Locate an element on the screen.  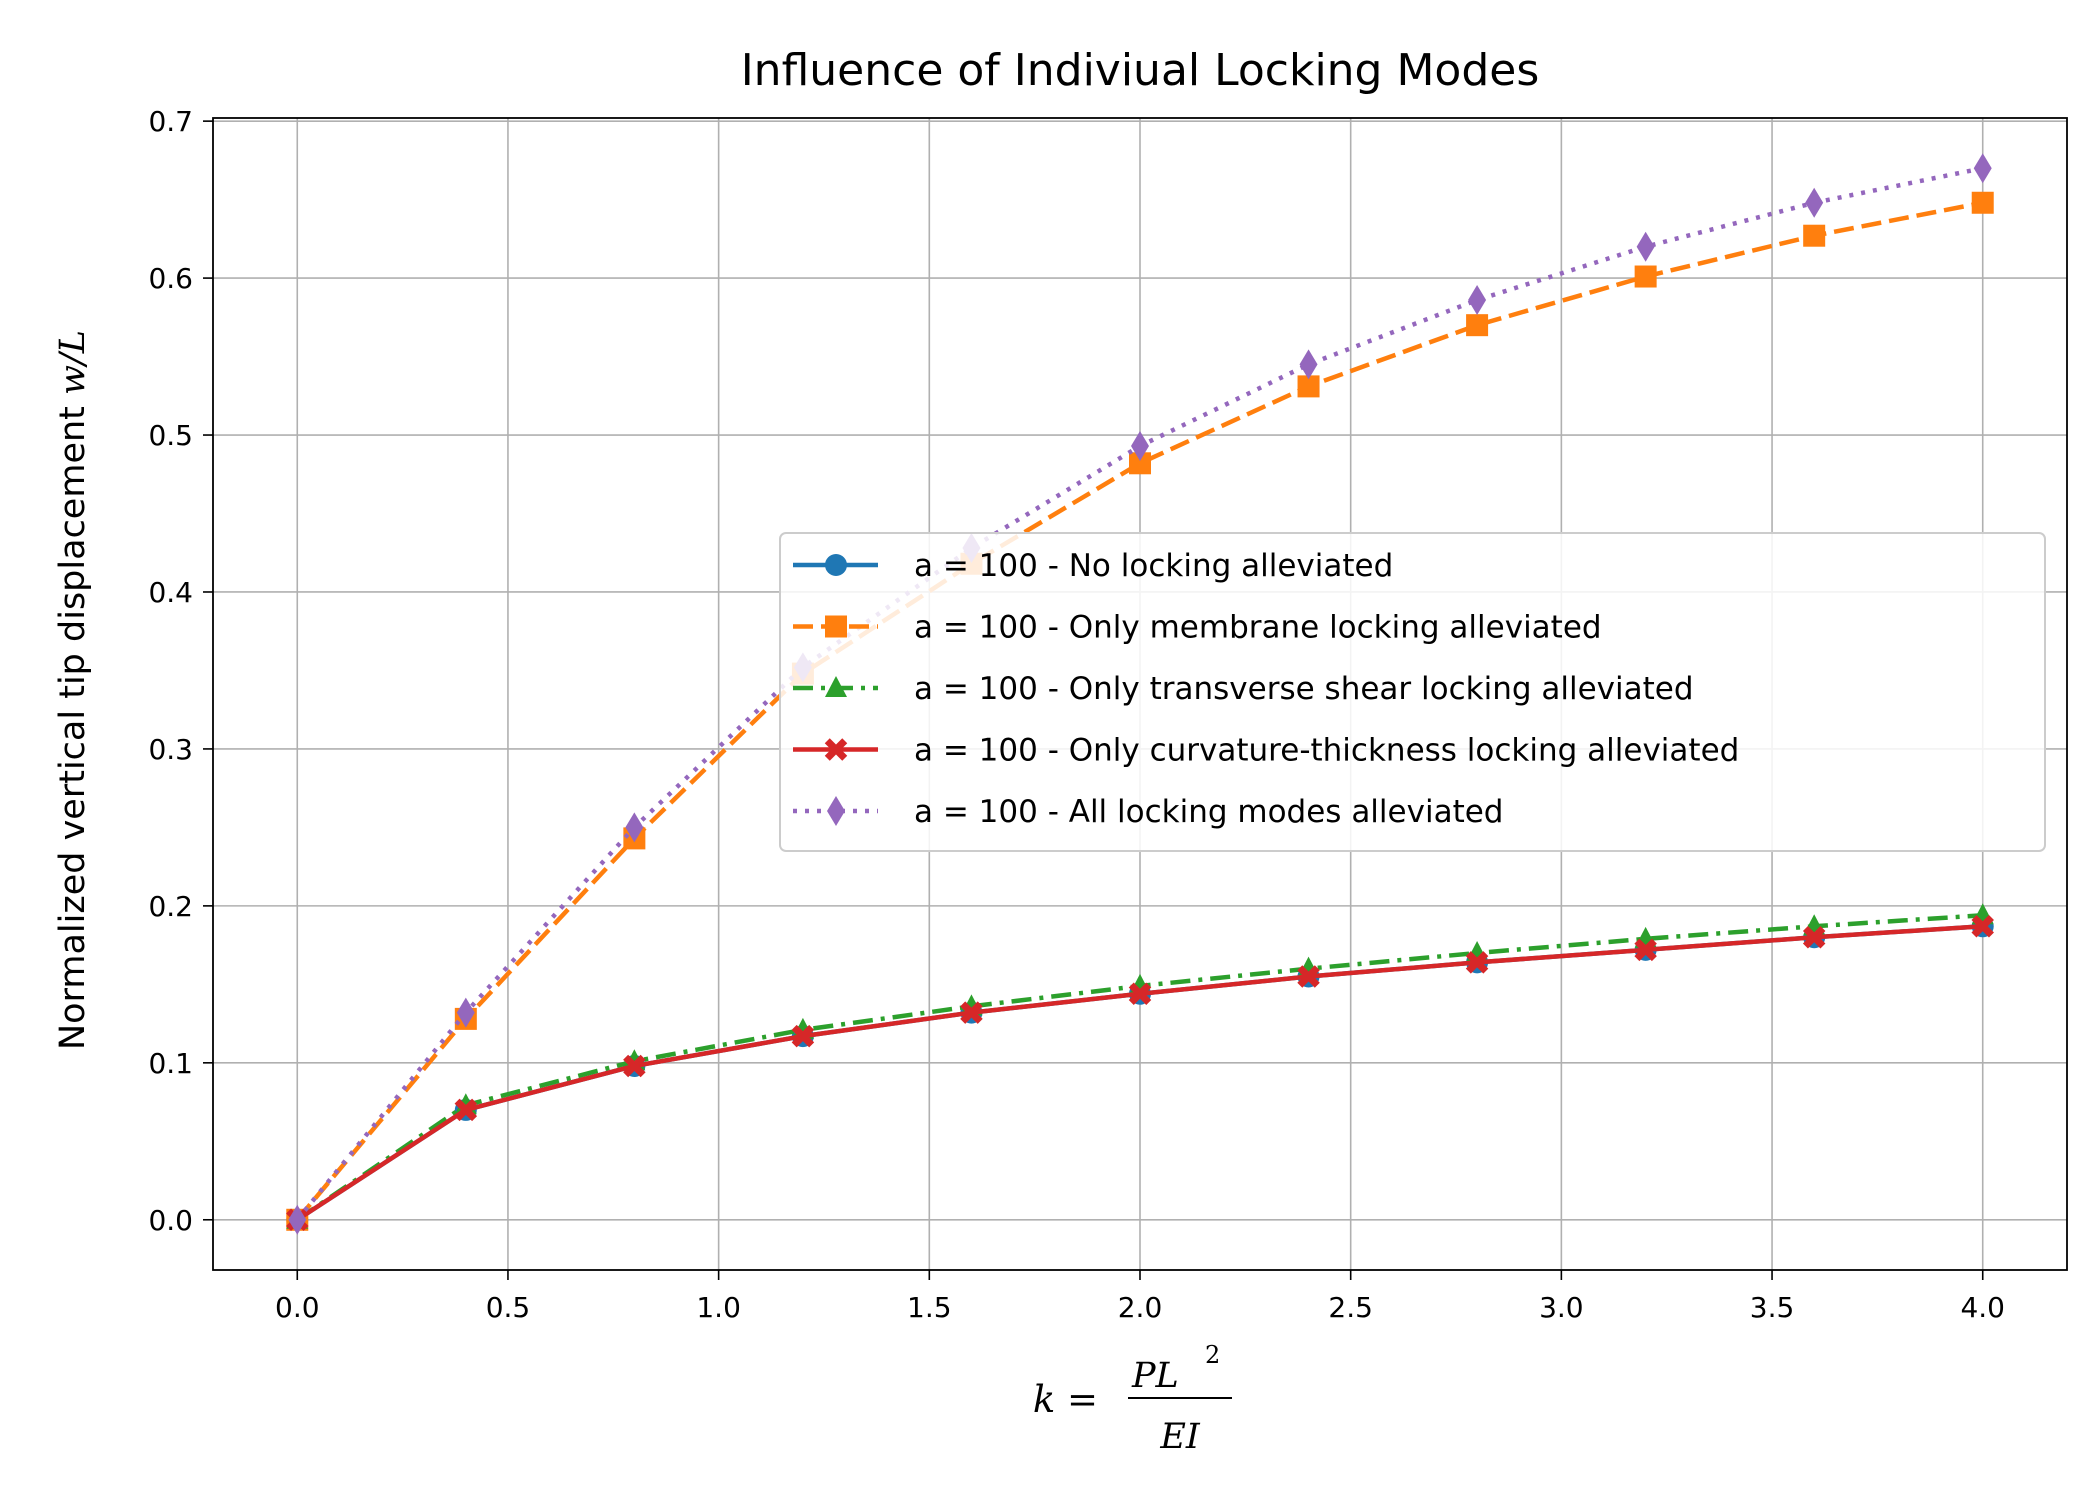
x-axis-label-numerator: PL is located at coordinates (1155, 1376).